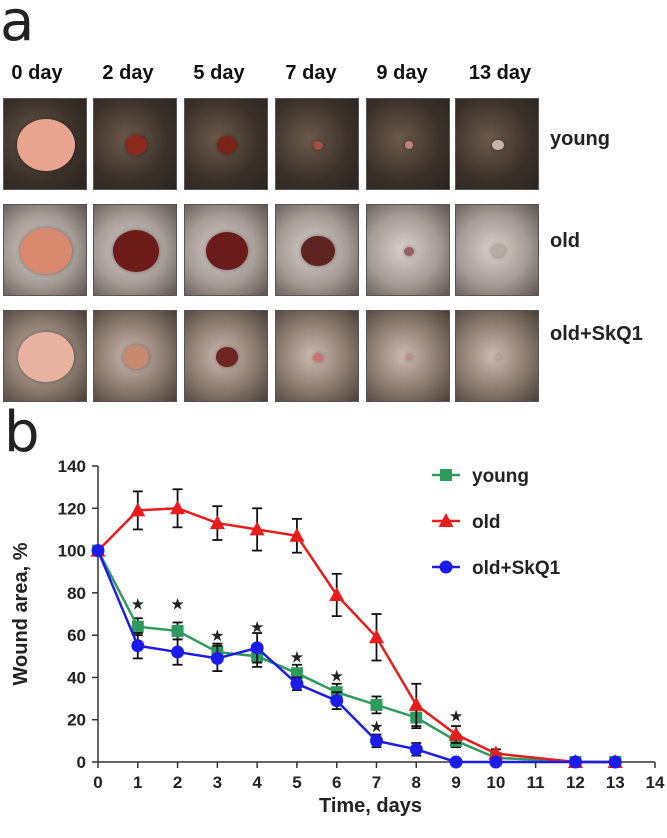 Image resolution: width=667 pixels, height=838 pixels. Describe the element at coordinates (21, 613) in the screenshot. I see `y-axis-title: Wound area, %` at that location.